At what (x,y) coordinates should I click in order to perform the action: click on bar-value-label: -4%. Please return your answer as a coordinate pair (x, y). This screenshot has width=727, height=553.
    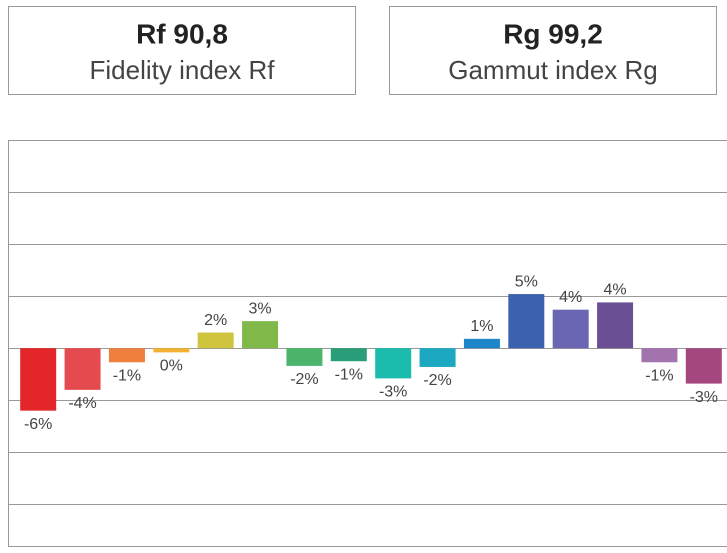
    Looking at the image, I should click on (82, 403).